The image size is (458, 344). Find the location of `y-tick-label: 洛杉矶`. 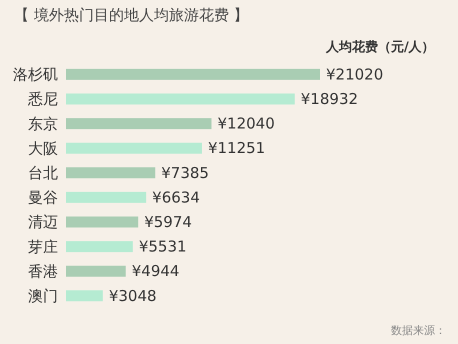

y-tick-label: 洛杉矶 is located at coordinates (35, 75).